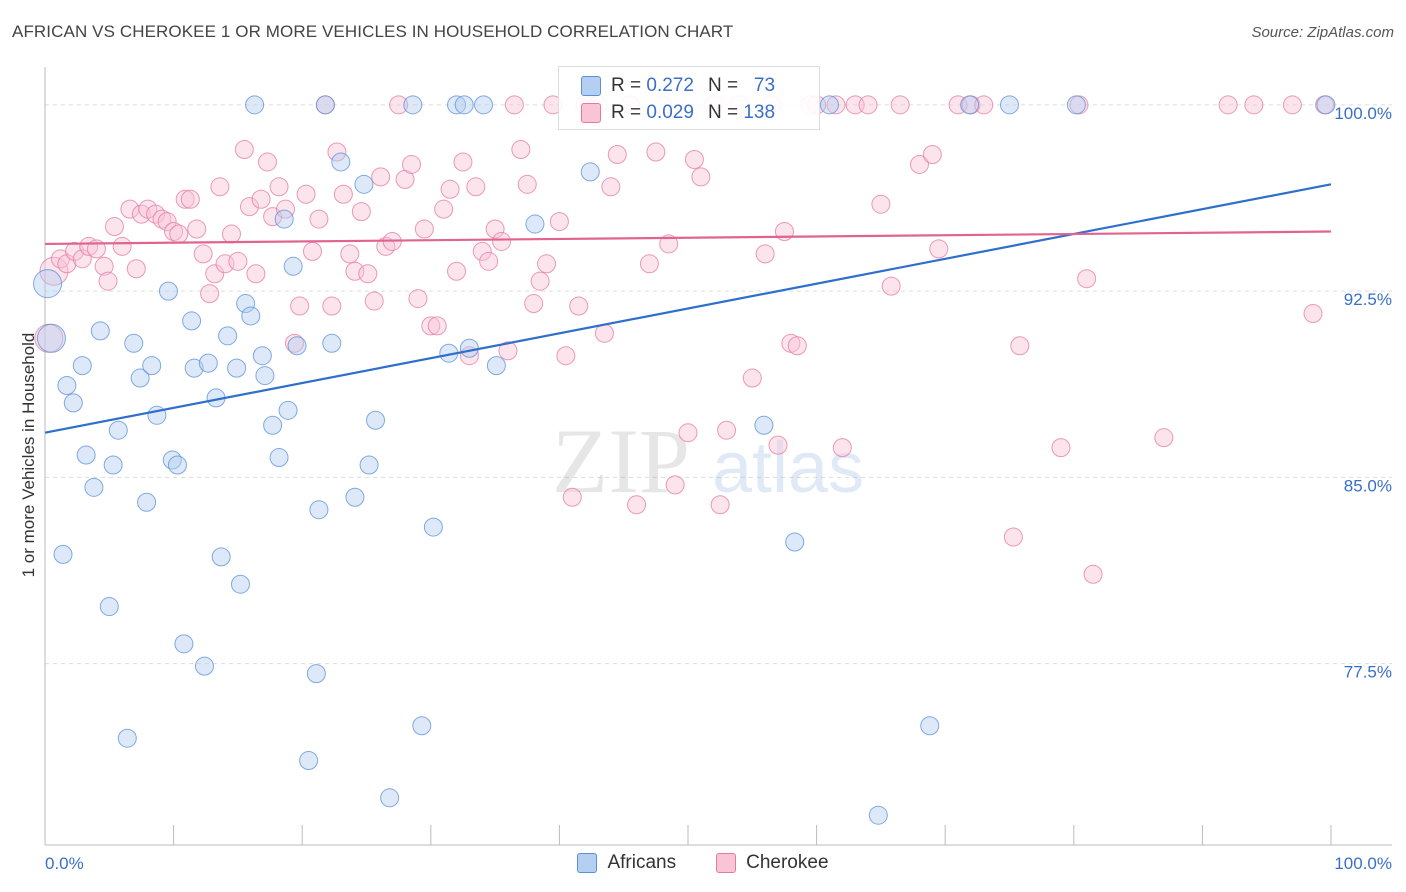  What do you see at coordinates (28, 455) in the screenshot?
I see `y-axis-label: 1 or more Vehicles in Household` at bounding box center [28, 455].